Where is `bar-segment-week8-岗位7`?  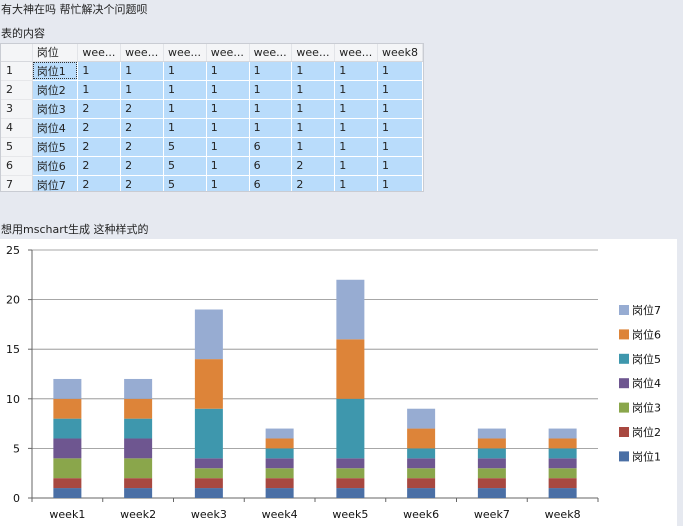
bar-segment-week8-岗位7 is located at coordinates (562, 433).